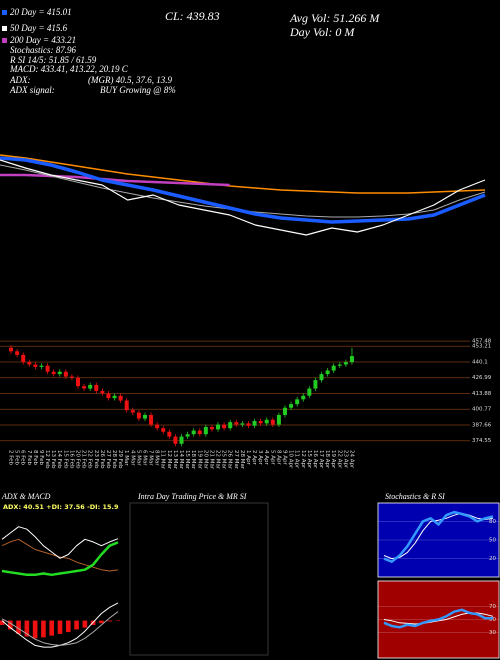  What do you see at coordinates (114, 459) in the screenshot?
I see `x-tick-label: 28 Feb` at bounding box center [114, 459].